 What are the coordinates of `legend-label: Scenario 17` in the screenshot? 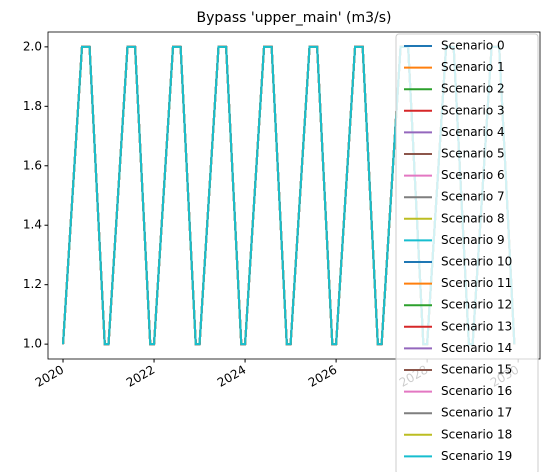 It's located at (476, 413).